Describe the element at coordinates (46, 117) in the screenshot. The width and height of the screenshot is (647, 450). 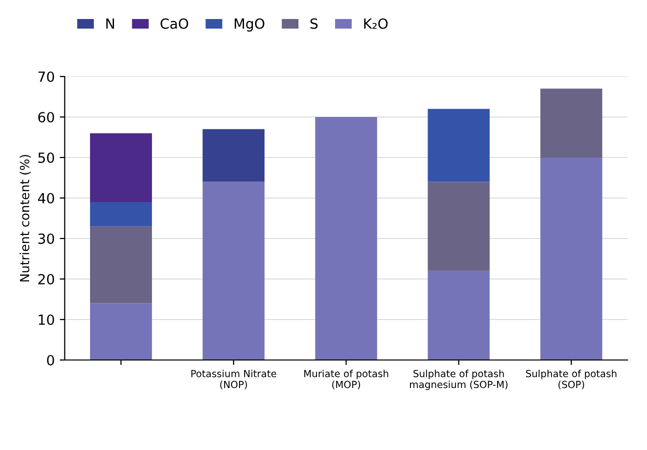
I see `y-tick-label: 60` at that location.